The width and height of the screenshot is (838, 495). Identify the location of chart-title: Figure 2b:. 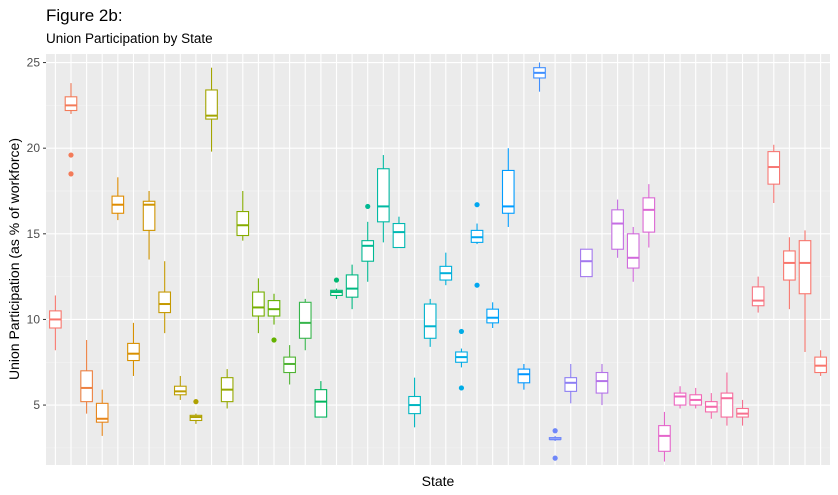
(84, 15).